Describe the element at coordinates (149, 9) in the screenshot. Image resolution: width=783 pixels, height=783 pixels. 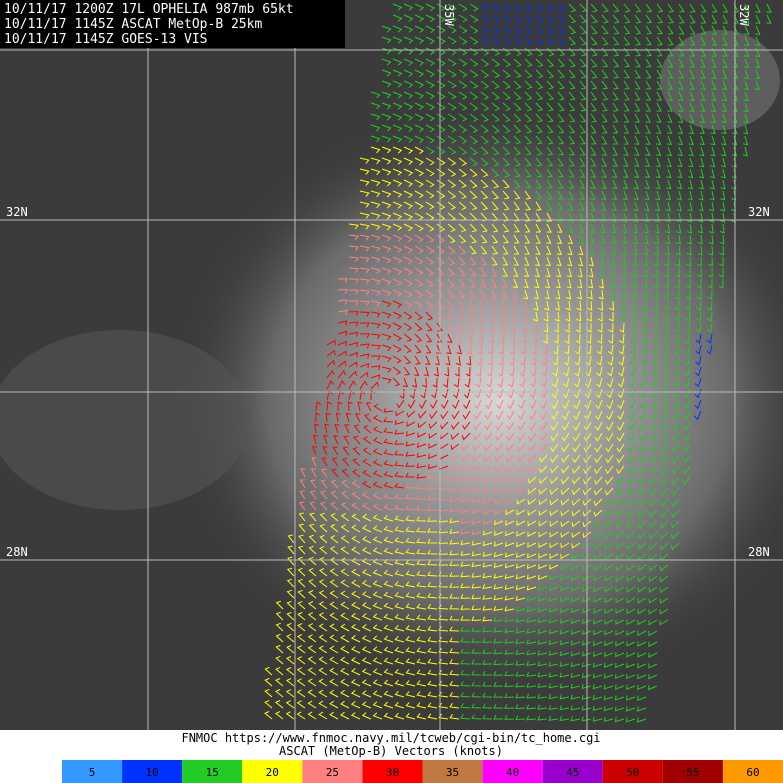
I see `header-line: 10/11/17 1200Z 17L OPHELIA 987mb 65kt` at that location.